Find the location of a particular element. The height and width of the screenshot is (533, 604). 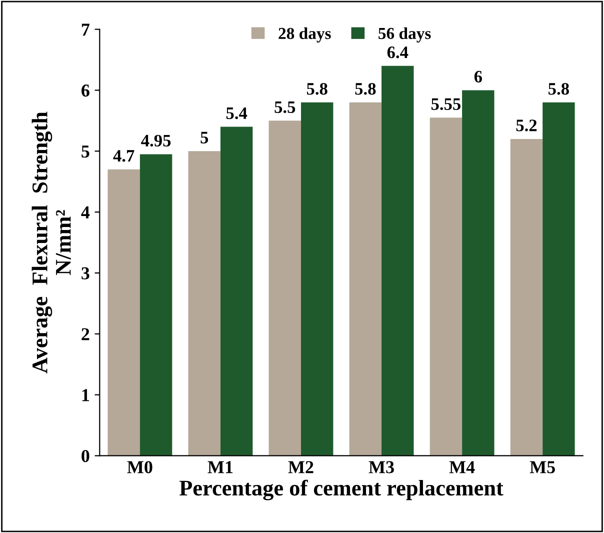

data-label: 5.2 is located at coordinates (526, 126).